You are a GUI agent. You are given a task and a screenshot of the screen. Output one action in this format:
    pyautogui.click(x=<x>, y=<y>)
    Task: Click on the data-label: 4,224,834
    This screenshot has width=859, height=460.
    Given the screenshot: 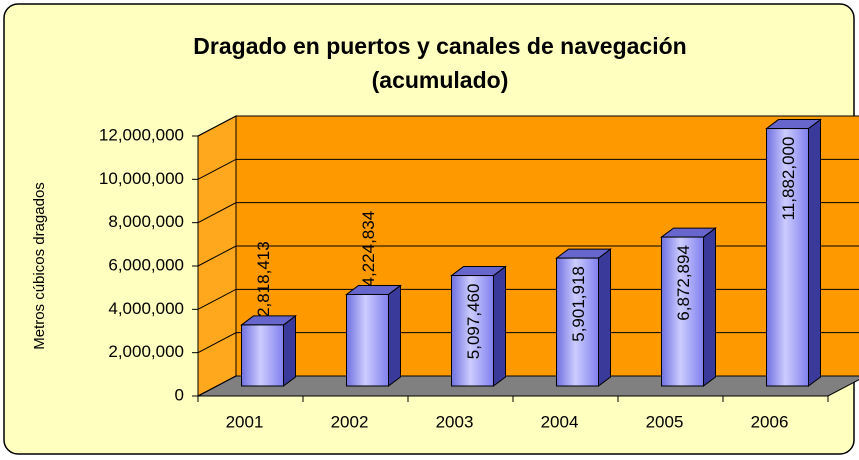 What is the action you would take?
    pyautogui.click(x=368, y=249)
    